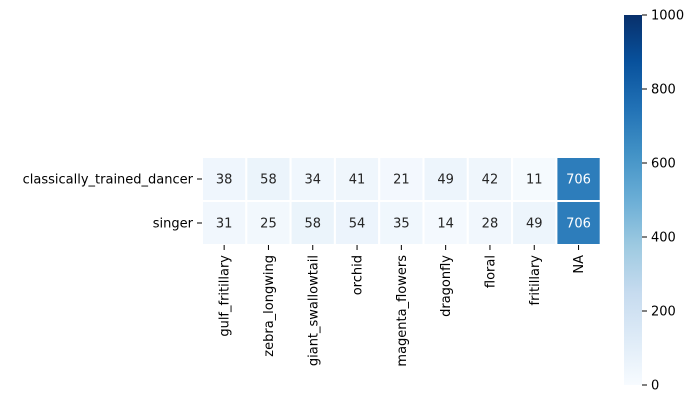 Image resolution: width=697 pixels, height=403 pixels. I want to click on colorbar-tick-label: 600, so click(663, 164).